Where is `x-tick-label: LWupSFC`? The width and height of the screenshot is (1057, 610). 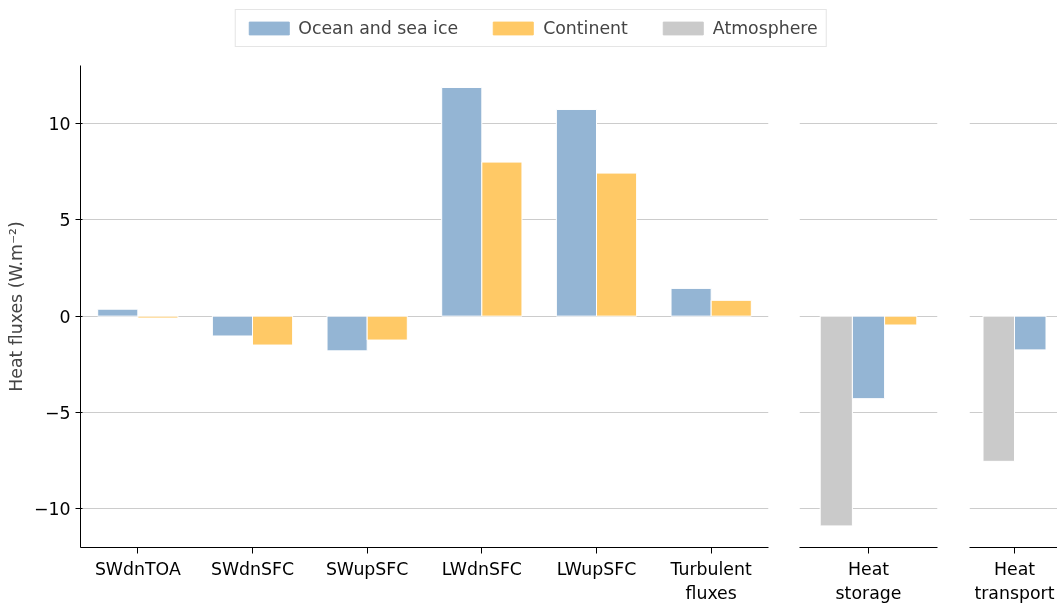
x-tick-label: LWupSFC is located at coordinates (596, 568).